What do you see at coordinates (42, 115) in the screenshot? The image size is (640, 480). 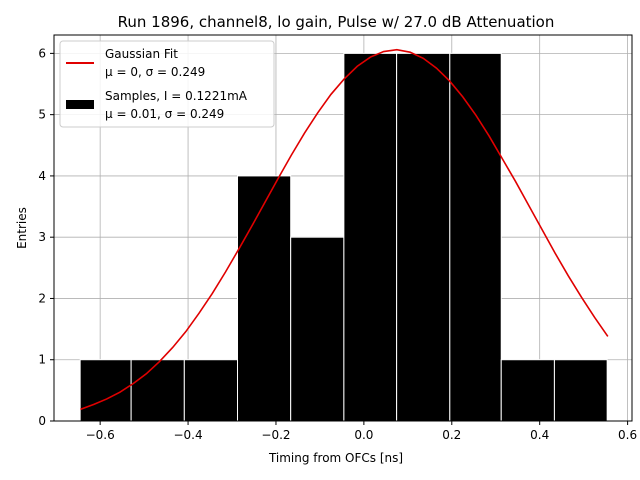 I see `y-tick-label: 5` at bounding box center [42, 115].